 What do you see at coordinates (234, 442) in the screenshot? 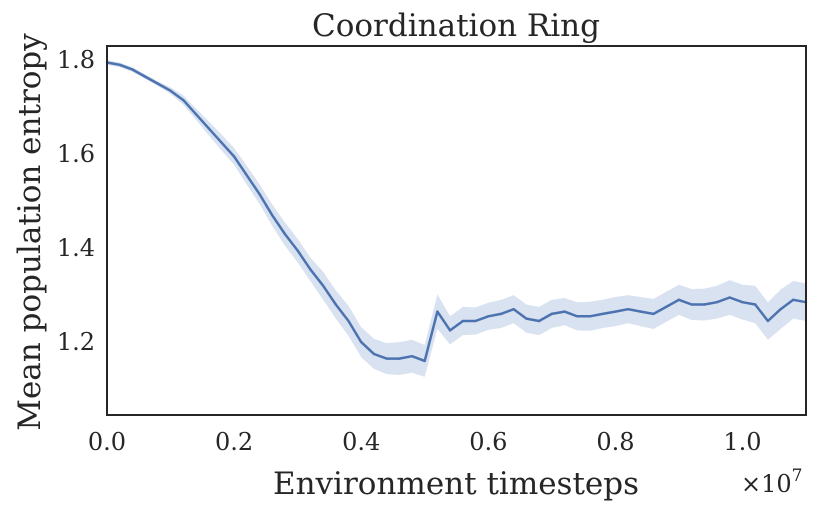
I see `x-tick-label: 0.2` at bounding box center [234, 442].